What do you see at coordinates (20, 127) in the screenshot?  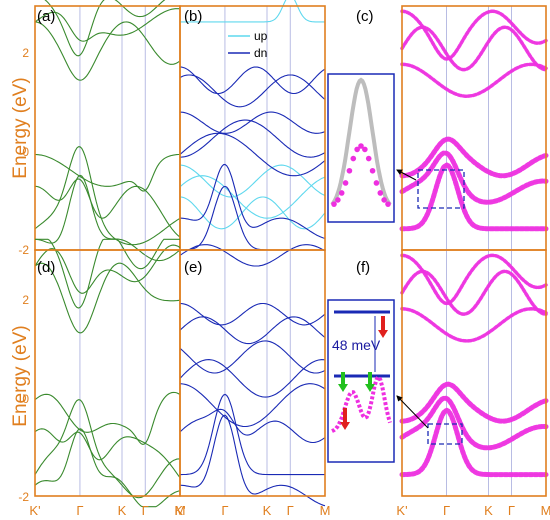 I see `y-axis-title-top: Energy (eV)` at bounding box center [20, 127].